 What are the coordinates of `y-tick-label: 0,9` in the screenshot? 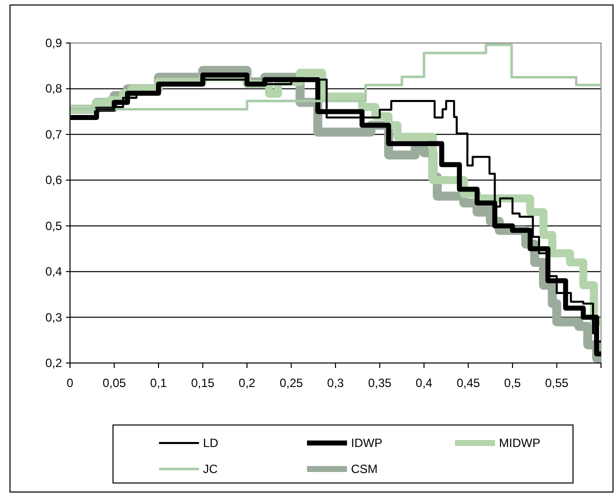 It's located at (53, 43).